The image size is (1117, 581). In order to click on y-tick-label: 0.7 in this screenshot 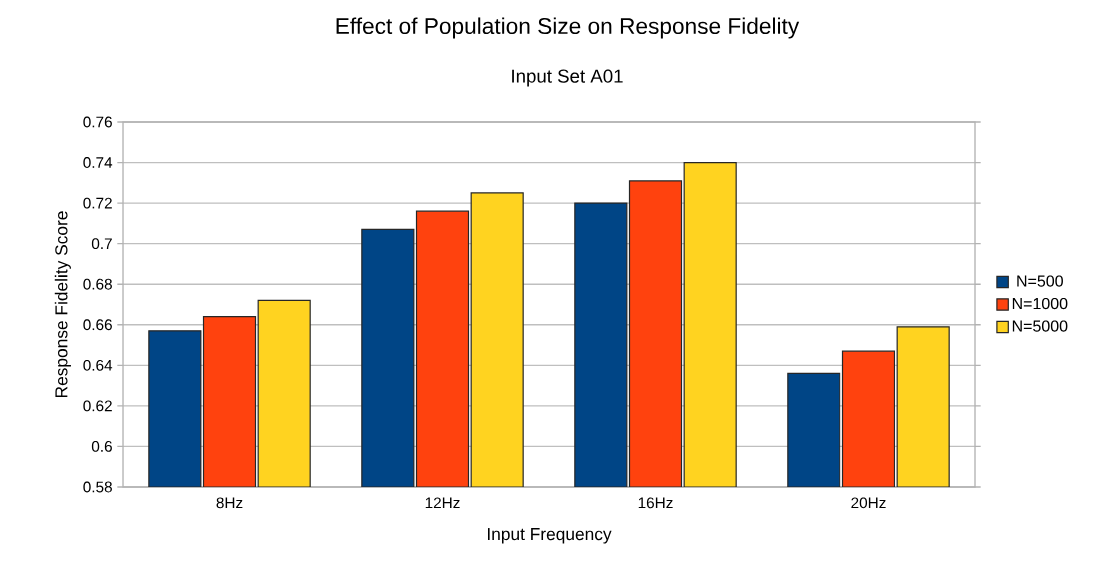, I will do `click(101, 244)`.